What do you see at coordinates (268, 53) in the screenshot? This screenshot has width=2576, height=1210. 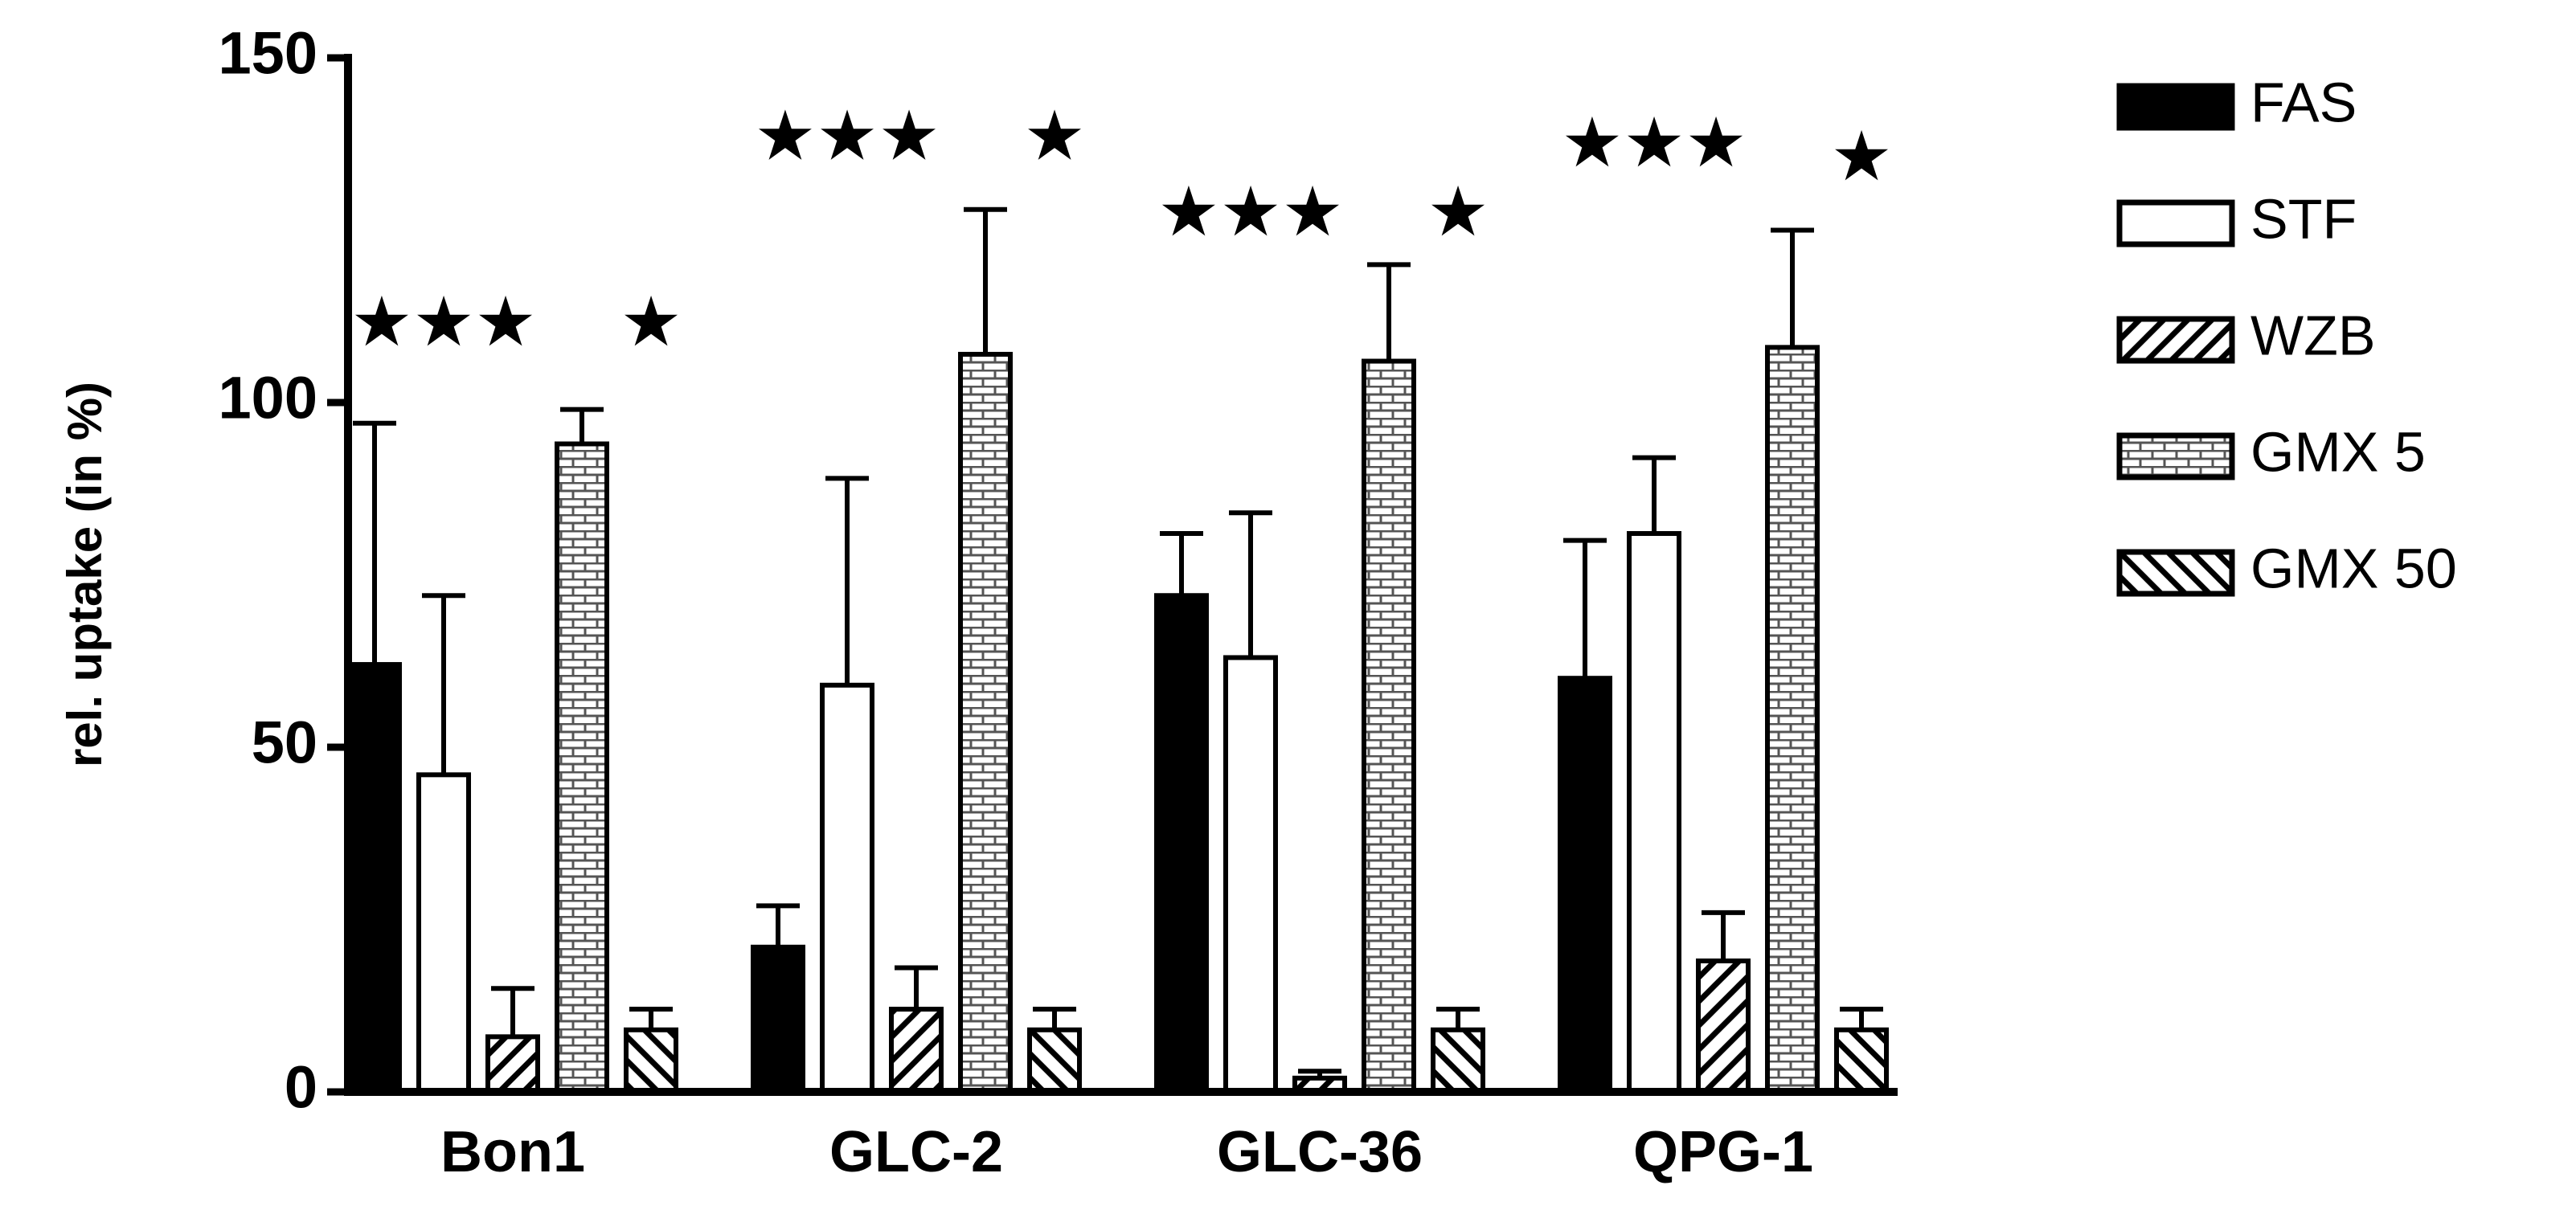 I see `y-tick-label: 150` at bounding box center [268, 53].